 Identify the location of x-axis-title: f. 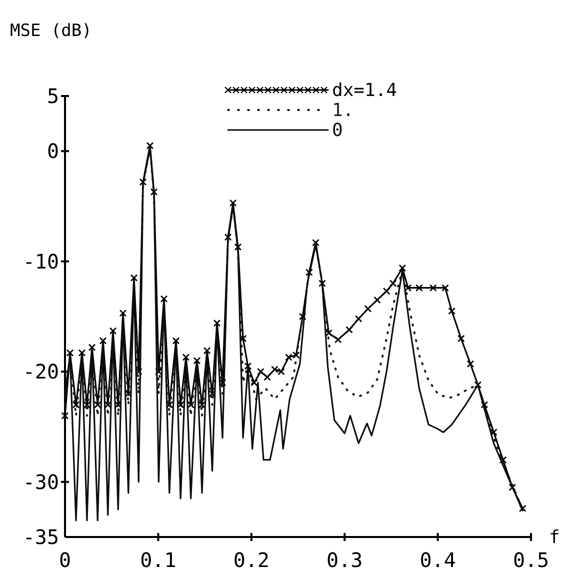
(554, 537).